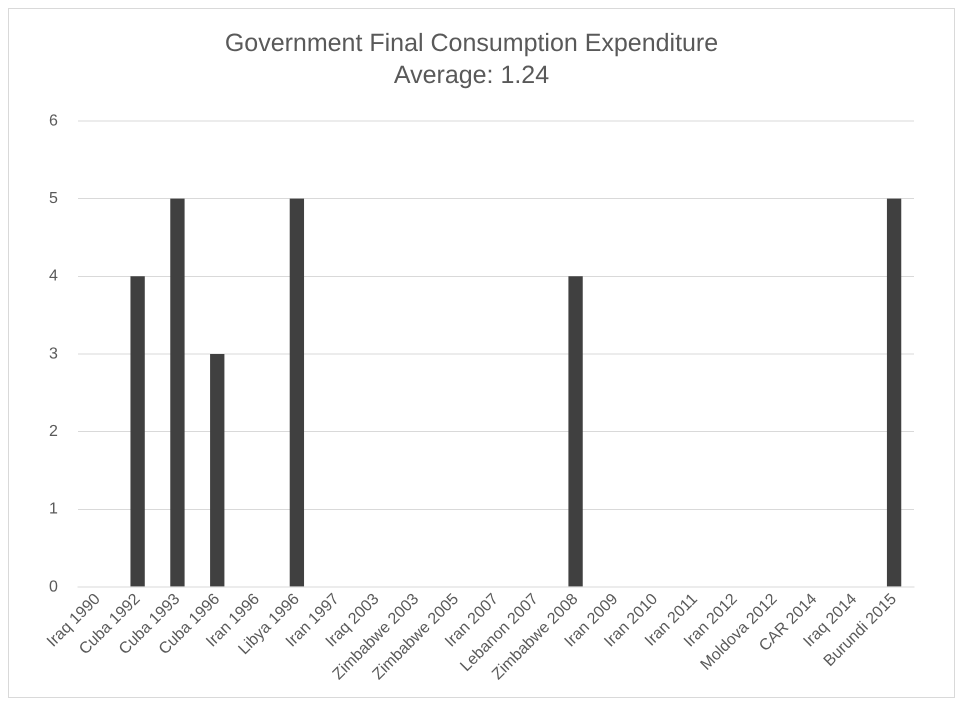 The height and width of the screenshot is (706, 963). Describe the element at coordinates (471, 42) in the screenshot. I see `chart-title: Government Final Consumption Expenditure` at that location.